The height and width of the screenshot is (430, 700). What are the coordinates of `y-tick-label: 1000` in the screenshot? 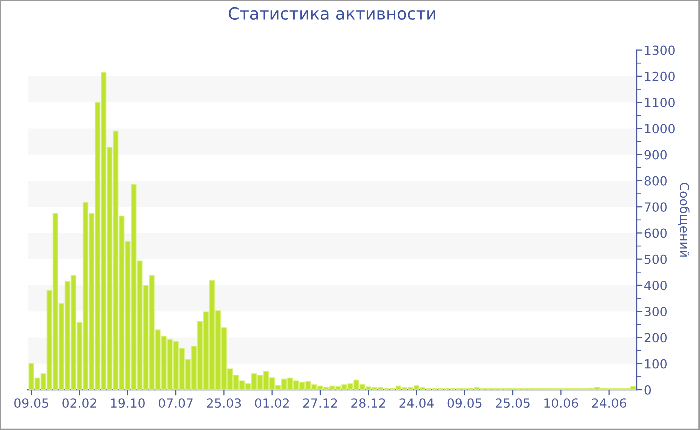 It's located at (660, 129).